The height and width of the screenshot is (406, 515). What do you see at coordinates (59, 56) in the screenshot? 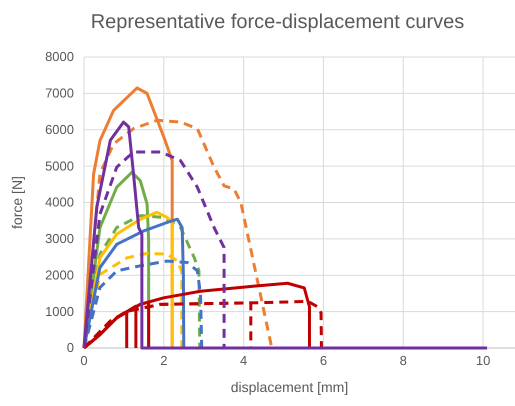
I see `y-tick-label: 8000` at bounding box center [59, 56].